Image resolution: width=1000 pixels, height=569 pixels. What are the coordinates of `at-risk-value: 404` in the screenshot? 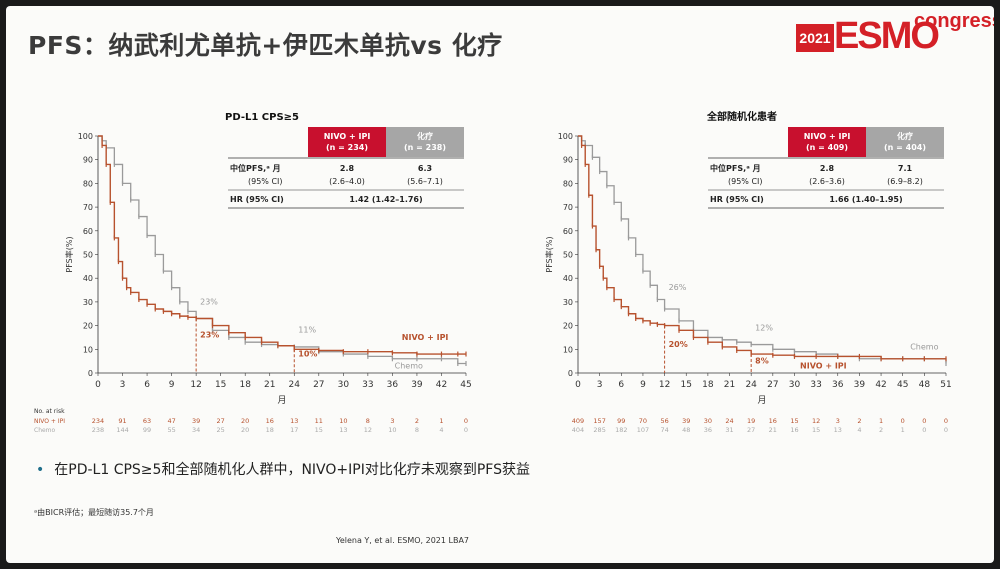 It's located at (578, 430).